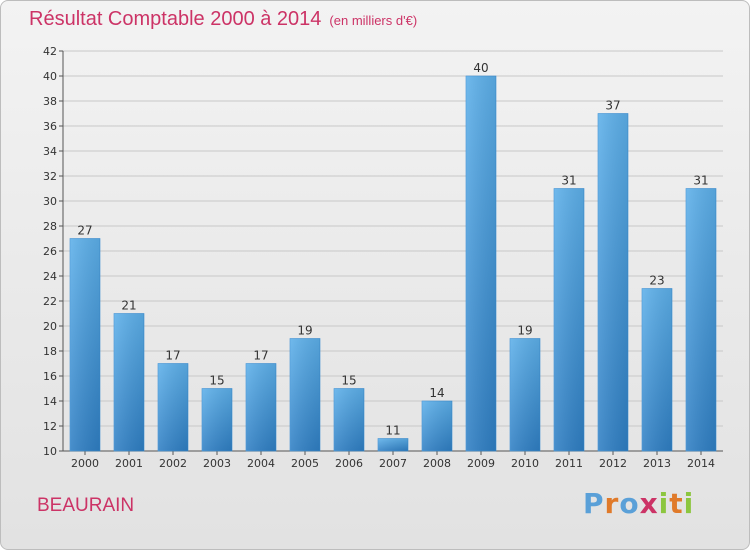 This screenshot has height=550, width=750. Describe the element at coordinates (525, 463) in the screenshot. I see `x-tick-label-2010: 2010` at that location.